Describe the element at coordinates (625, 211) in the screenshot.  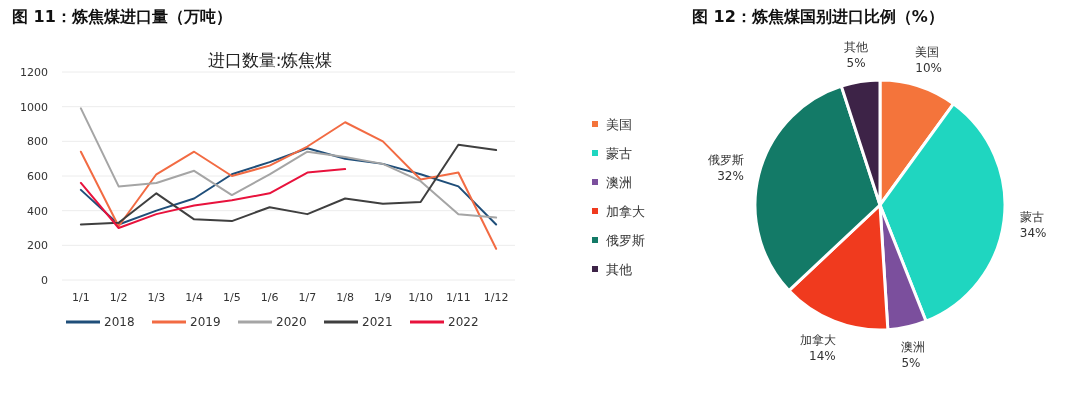
I see `legend-label: 加拿大` at that location.